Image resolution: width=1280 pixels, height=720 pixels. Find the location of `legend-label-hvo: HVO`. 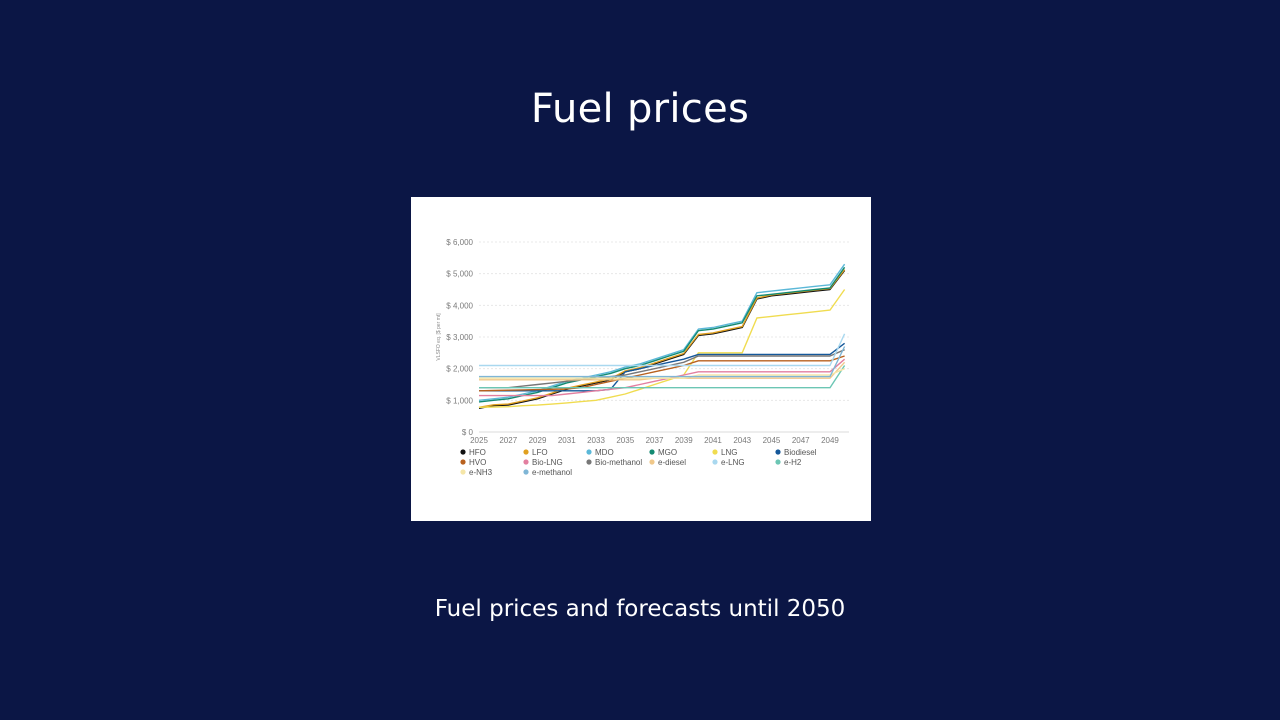

legend-label-hvo: HVO is located at coordinates (477, 462).